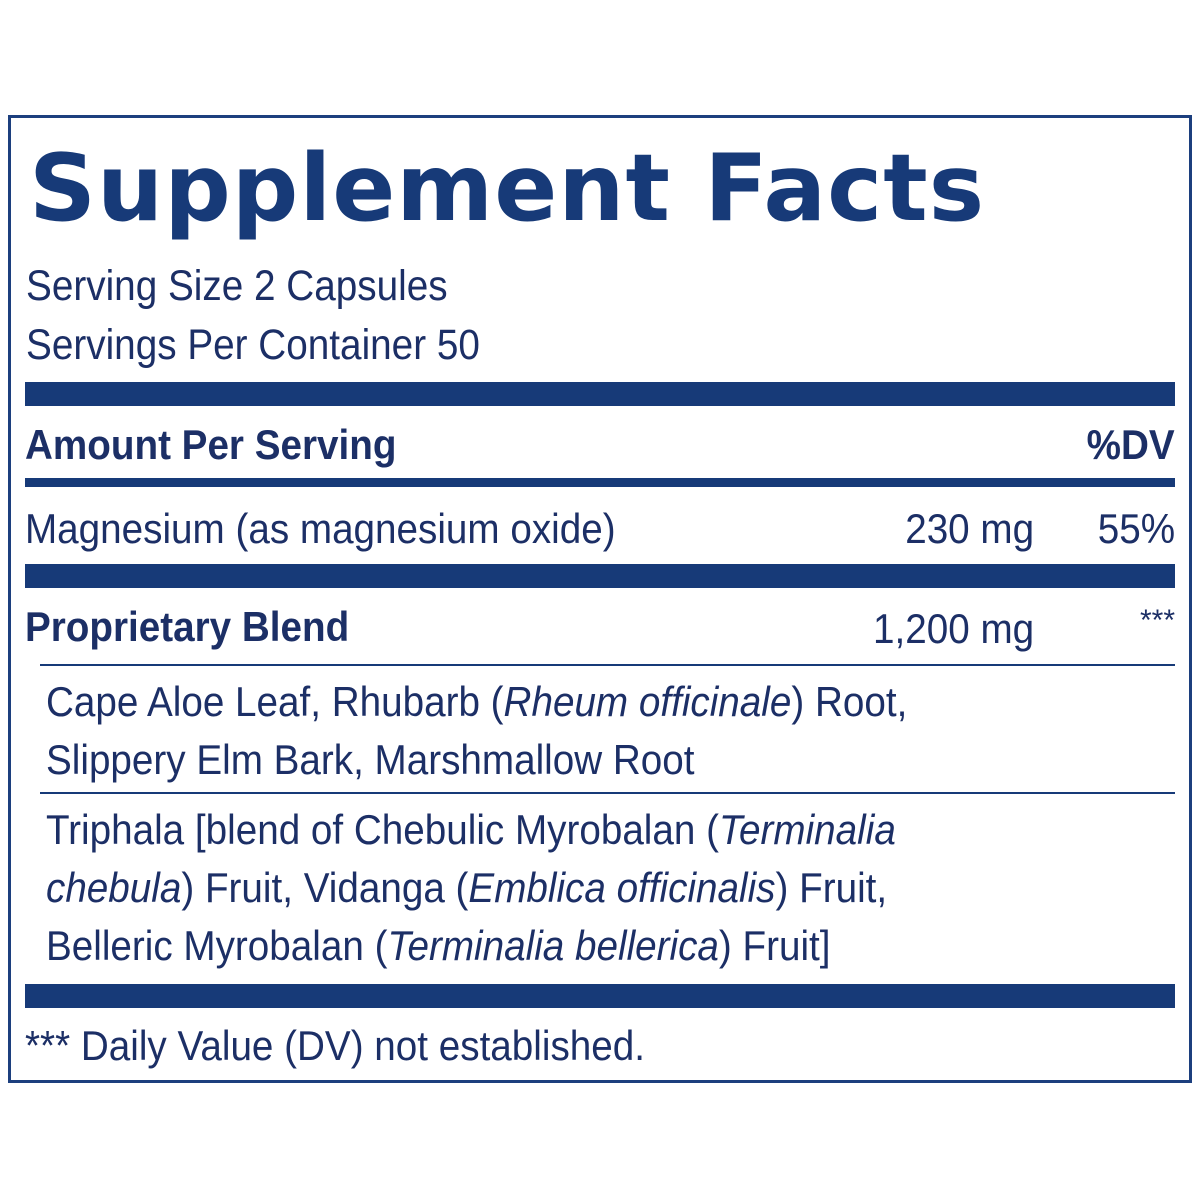 The image size is (1200, 1200). Describe the element at coordinates (187, 626) in the screenshot. I see `blend-name: Proprietary Blend` at that location.